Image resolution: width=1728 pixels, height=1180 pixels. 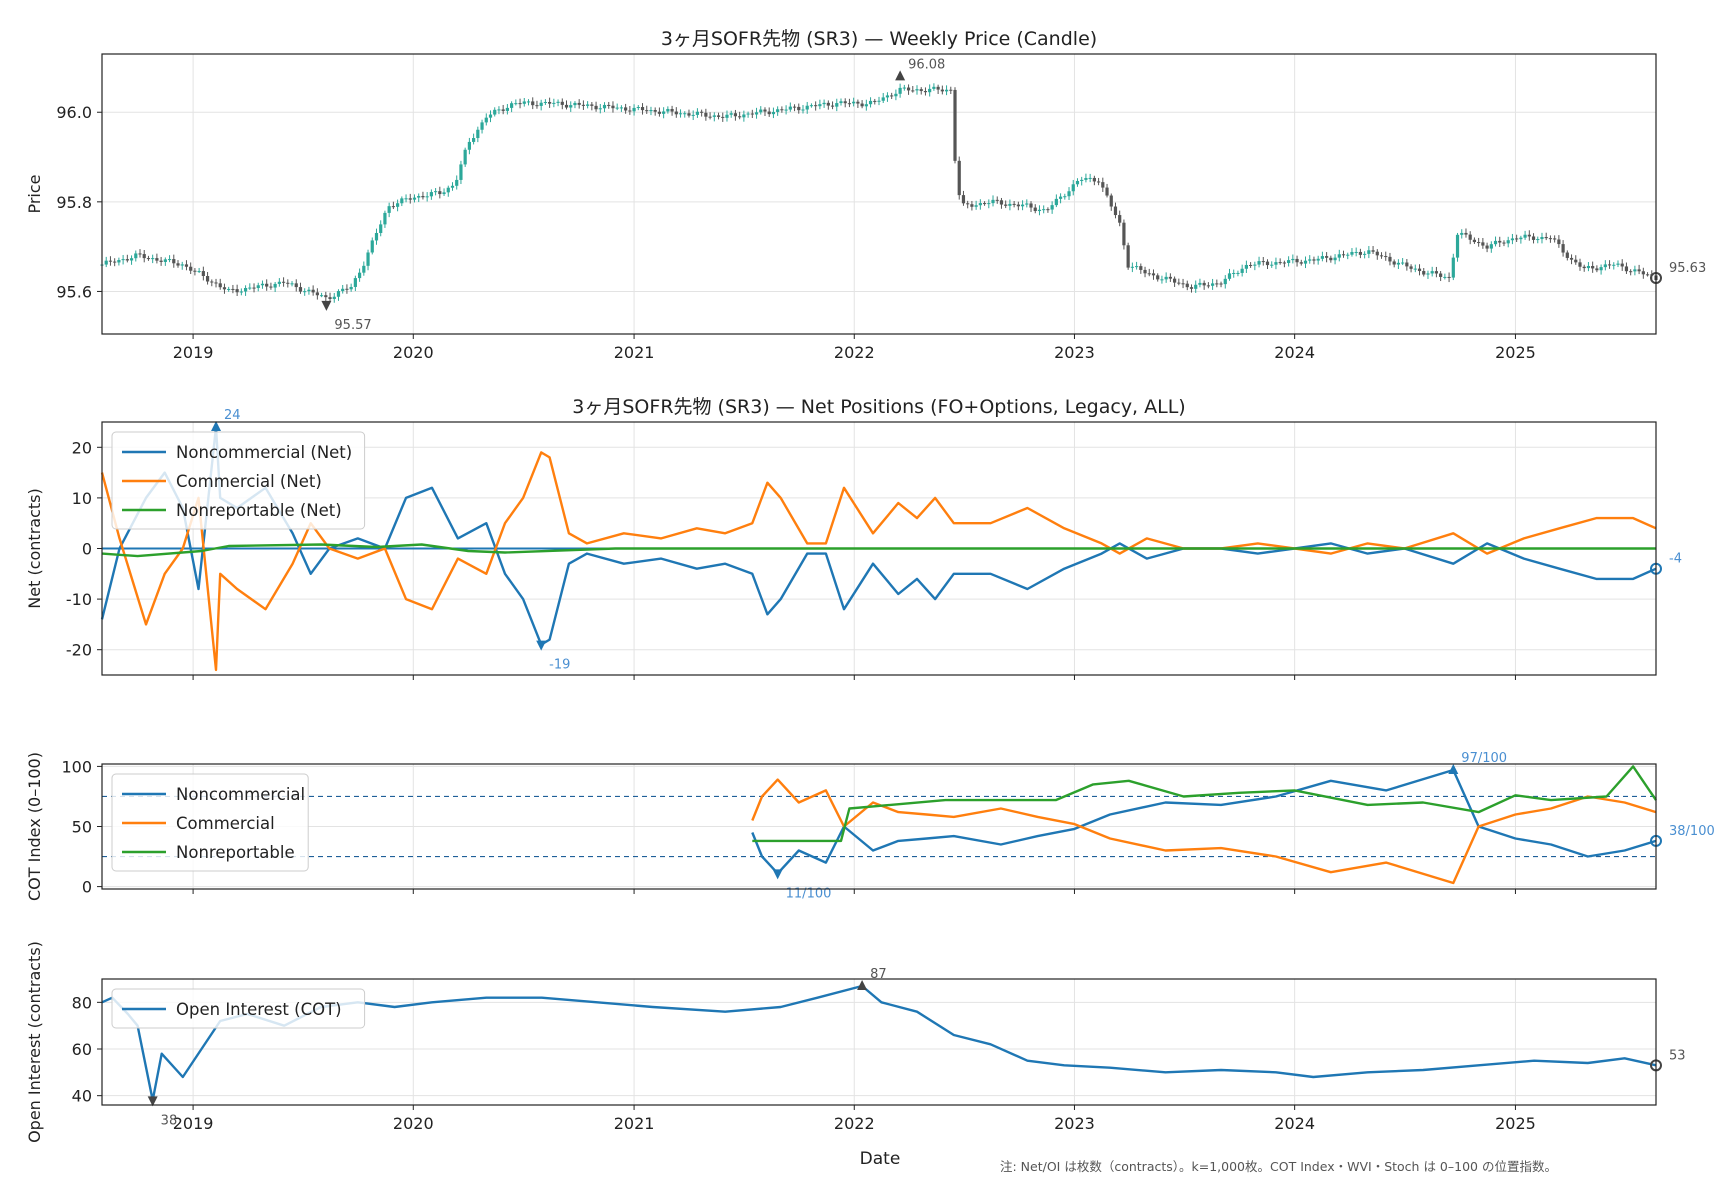 I want to click on y-tick-label: 10, so click(x=82, y=498).